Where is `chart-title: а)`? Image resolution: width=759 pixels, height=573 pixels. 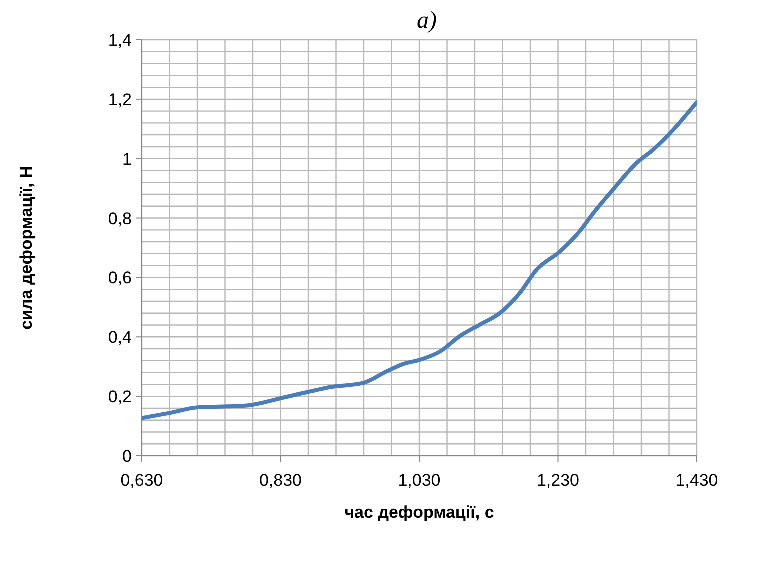
chart-title: а) is located at coordinates (427, 21).